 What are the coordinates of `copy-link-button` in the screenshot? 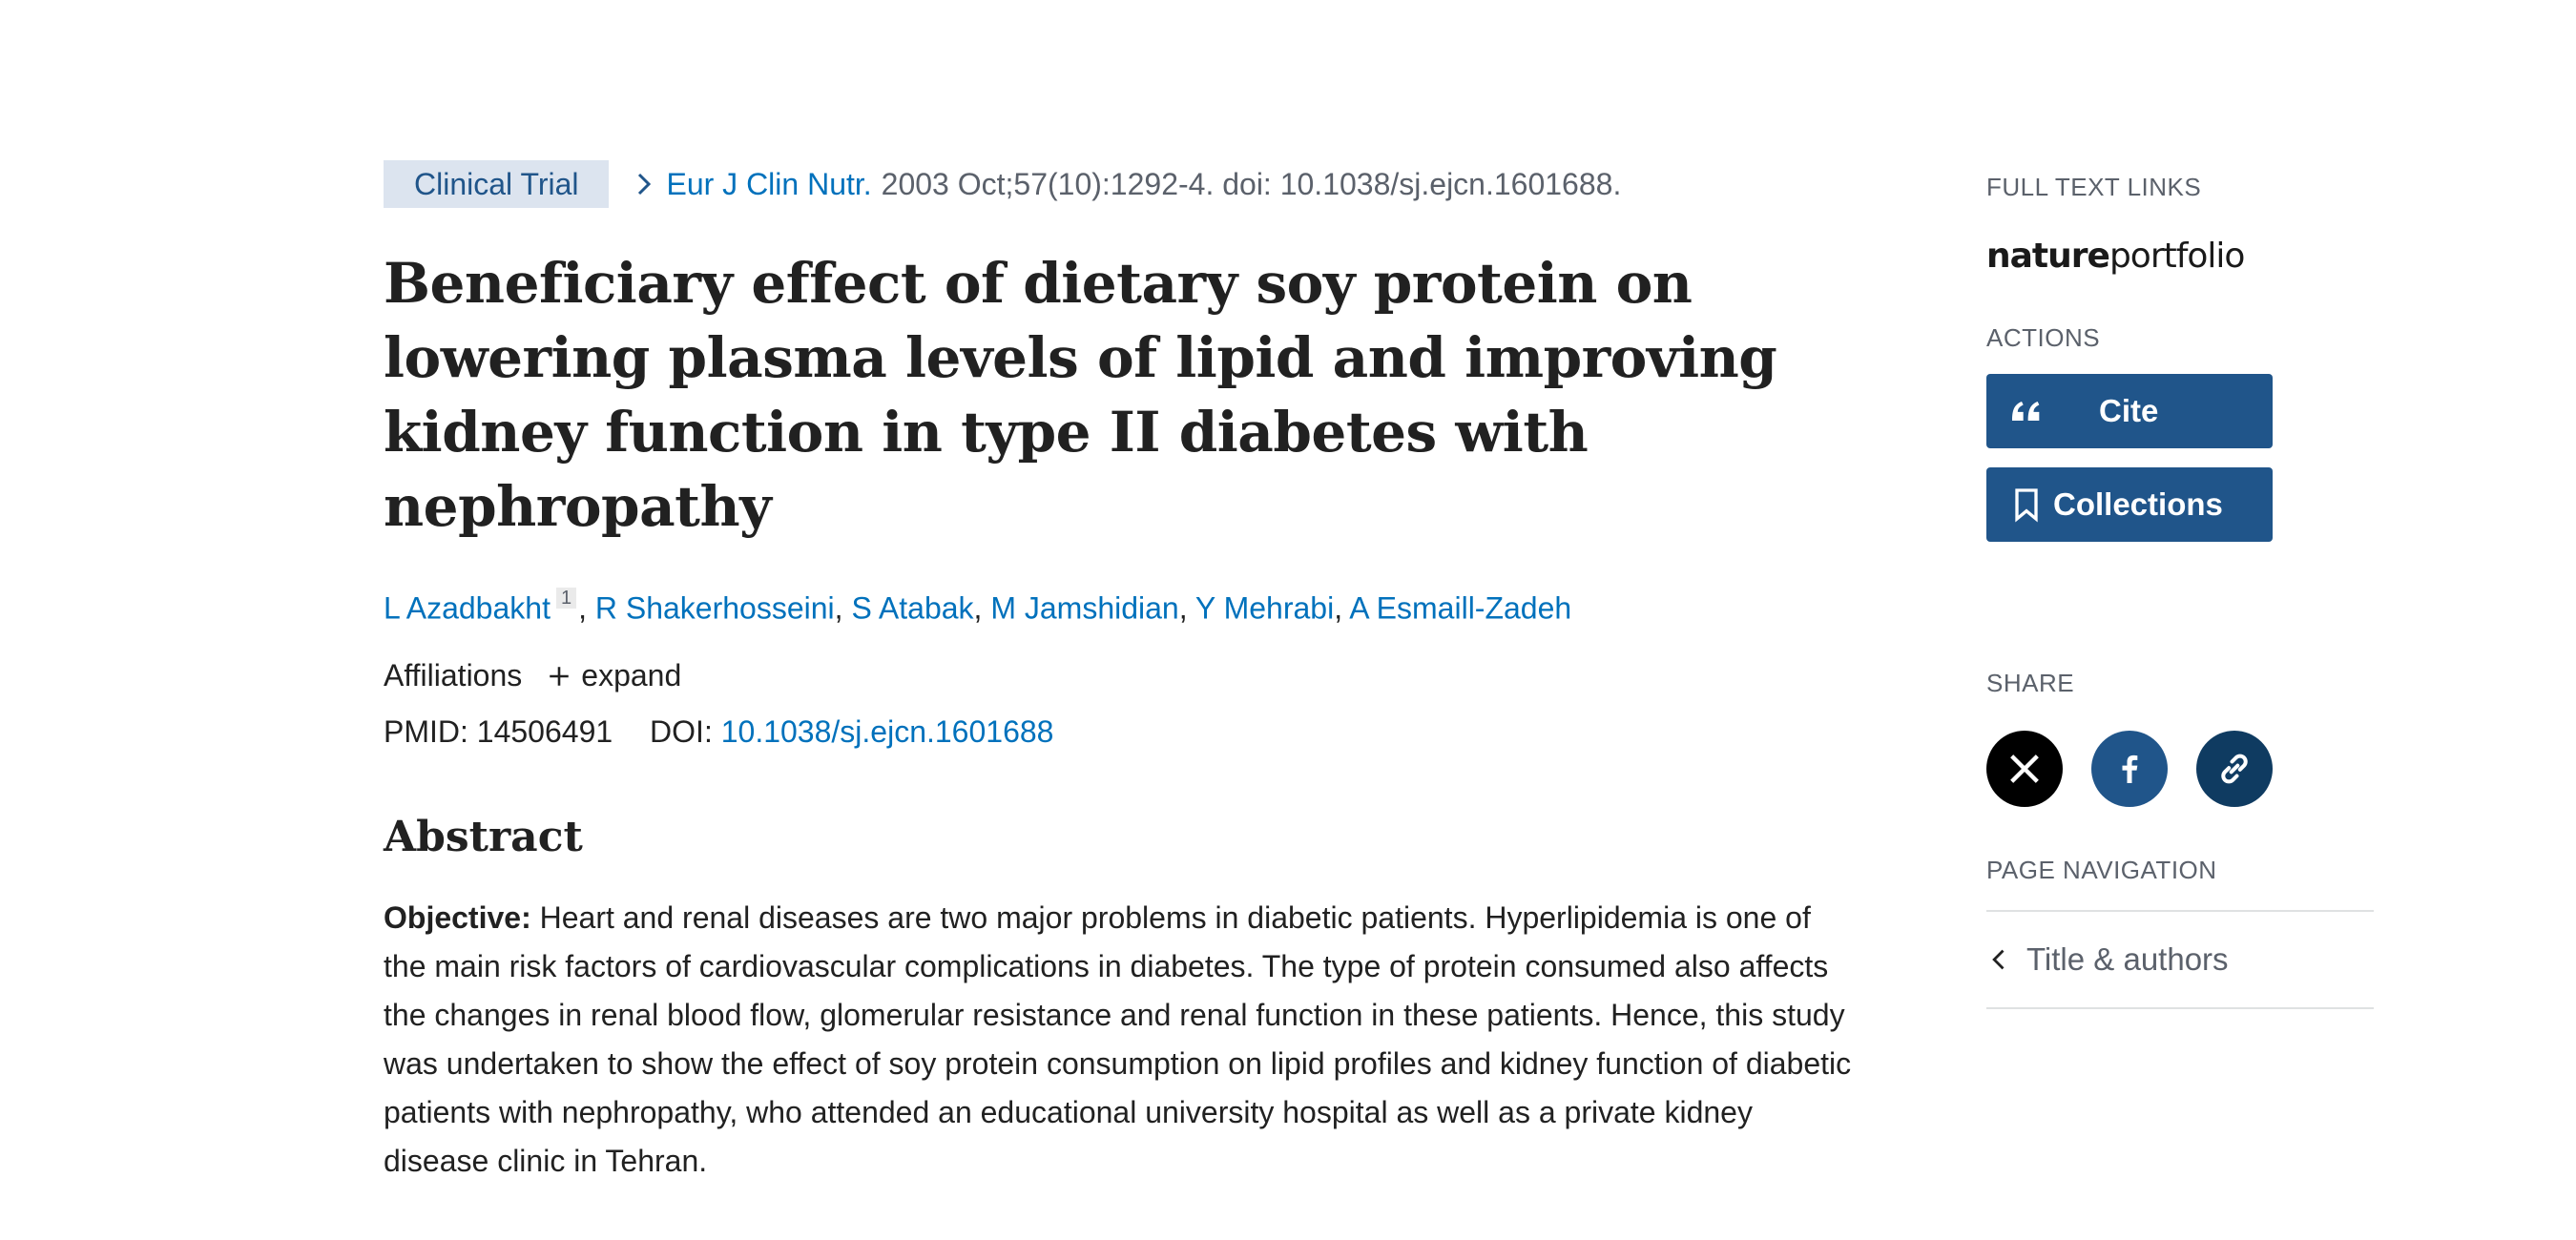 It's located at (2234, 769).